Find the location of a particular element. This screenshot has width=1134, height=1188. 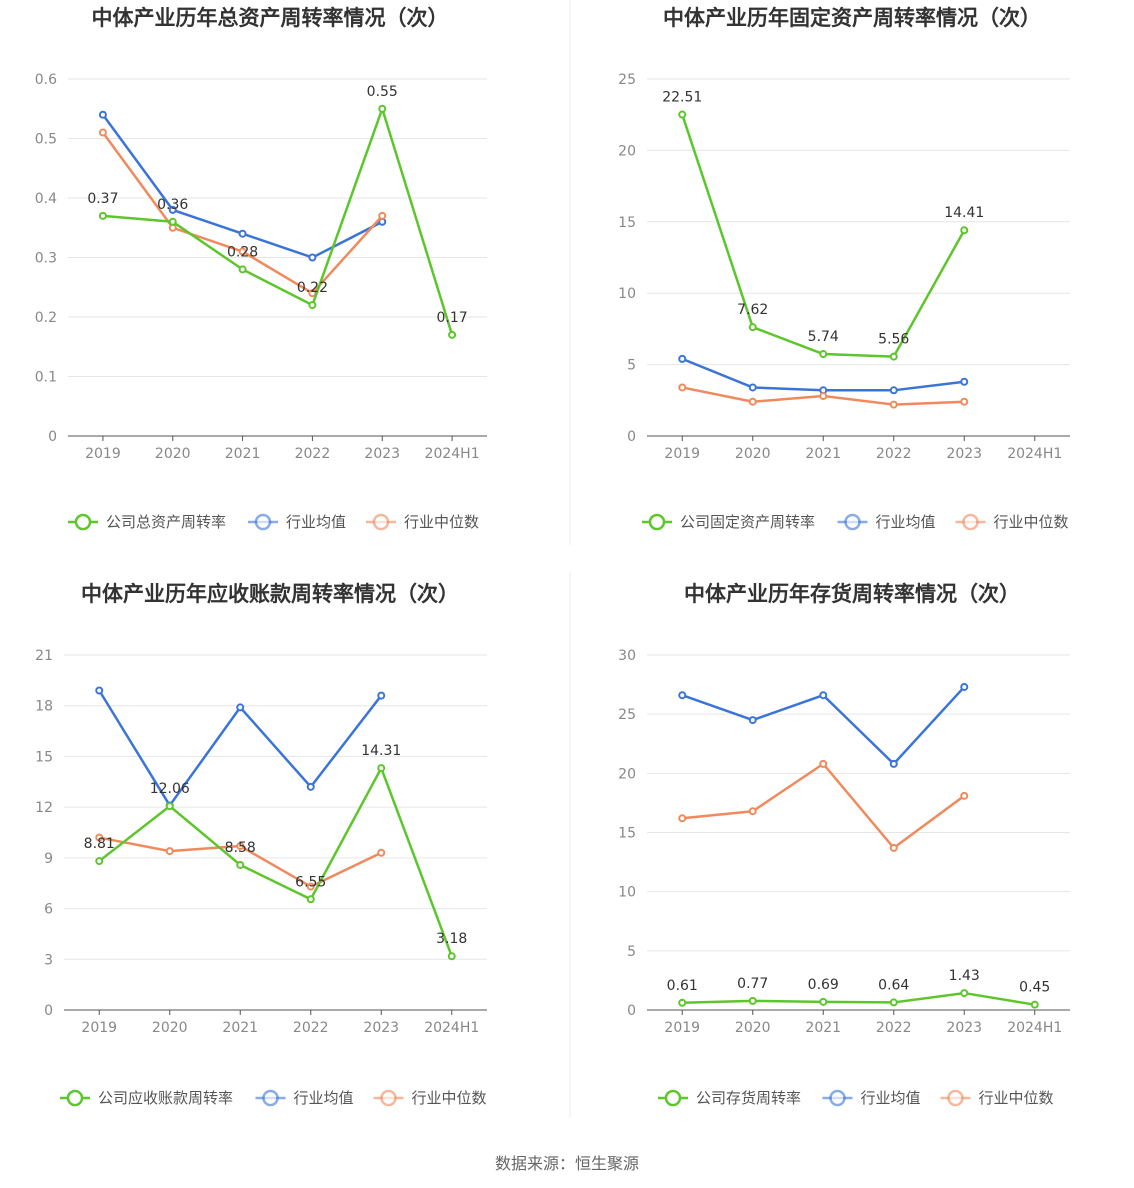

legend-item-company: 公司总资产周转率 is located at coordinates (147, 522).